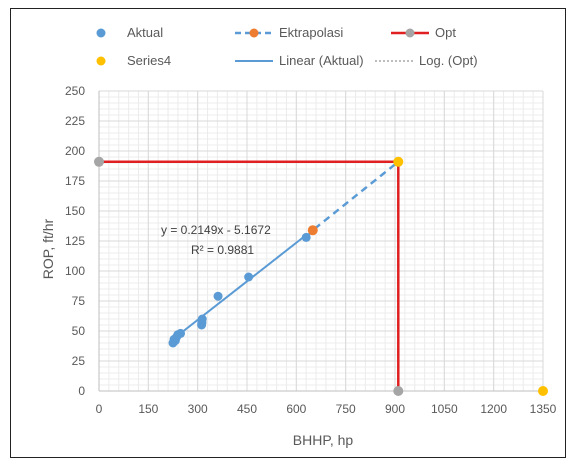 The width and height of the screenshot is (576, 466). What do you see at coordinates (101, 61) in the screenshot?
I see `legend-marker-series4` at bounding box center [101, 61].